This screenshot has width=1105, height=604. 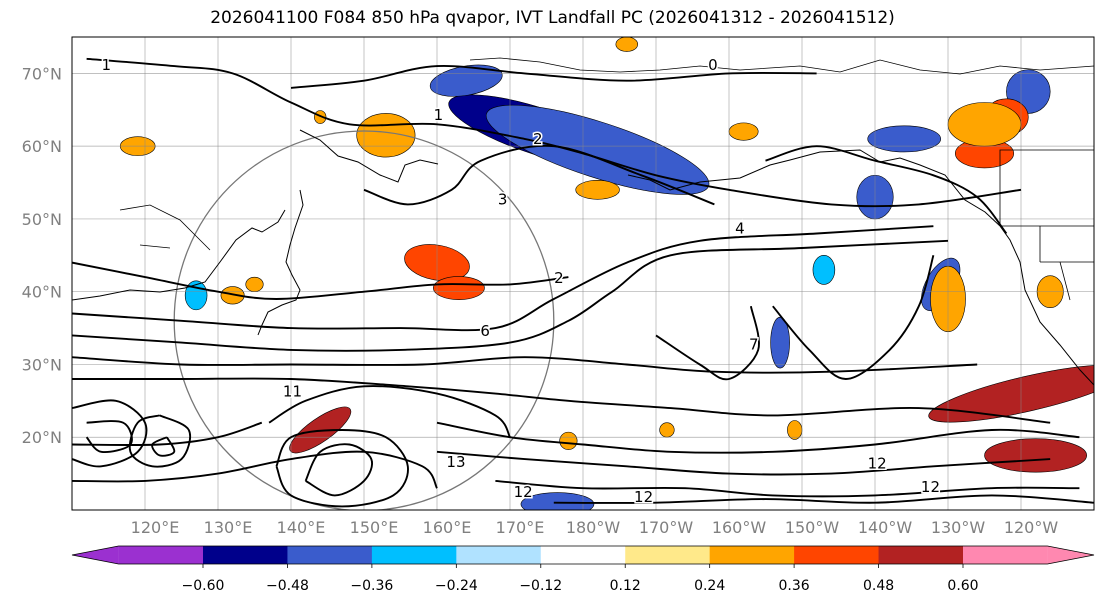 I want to click on colorbar-tick-label: −0.60, so click(x=203, y=586).